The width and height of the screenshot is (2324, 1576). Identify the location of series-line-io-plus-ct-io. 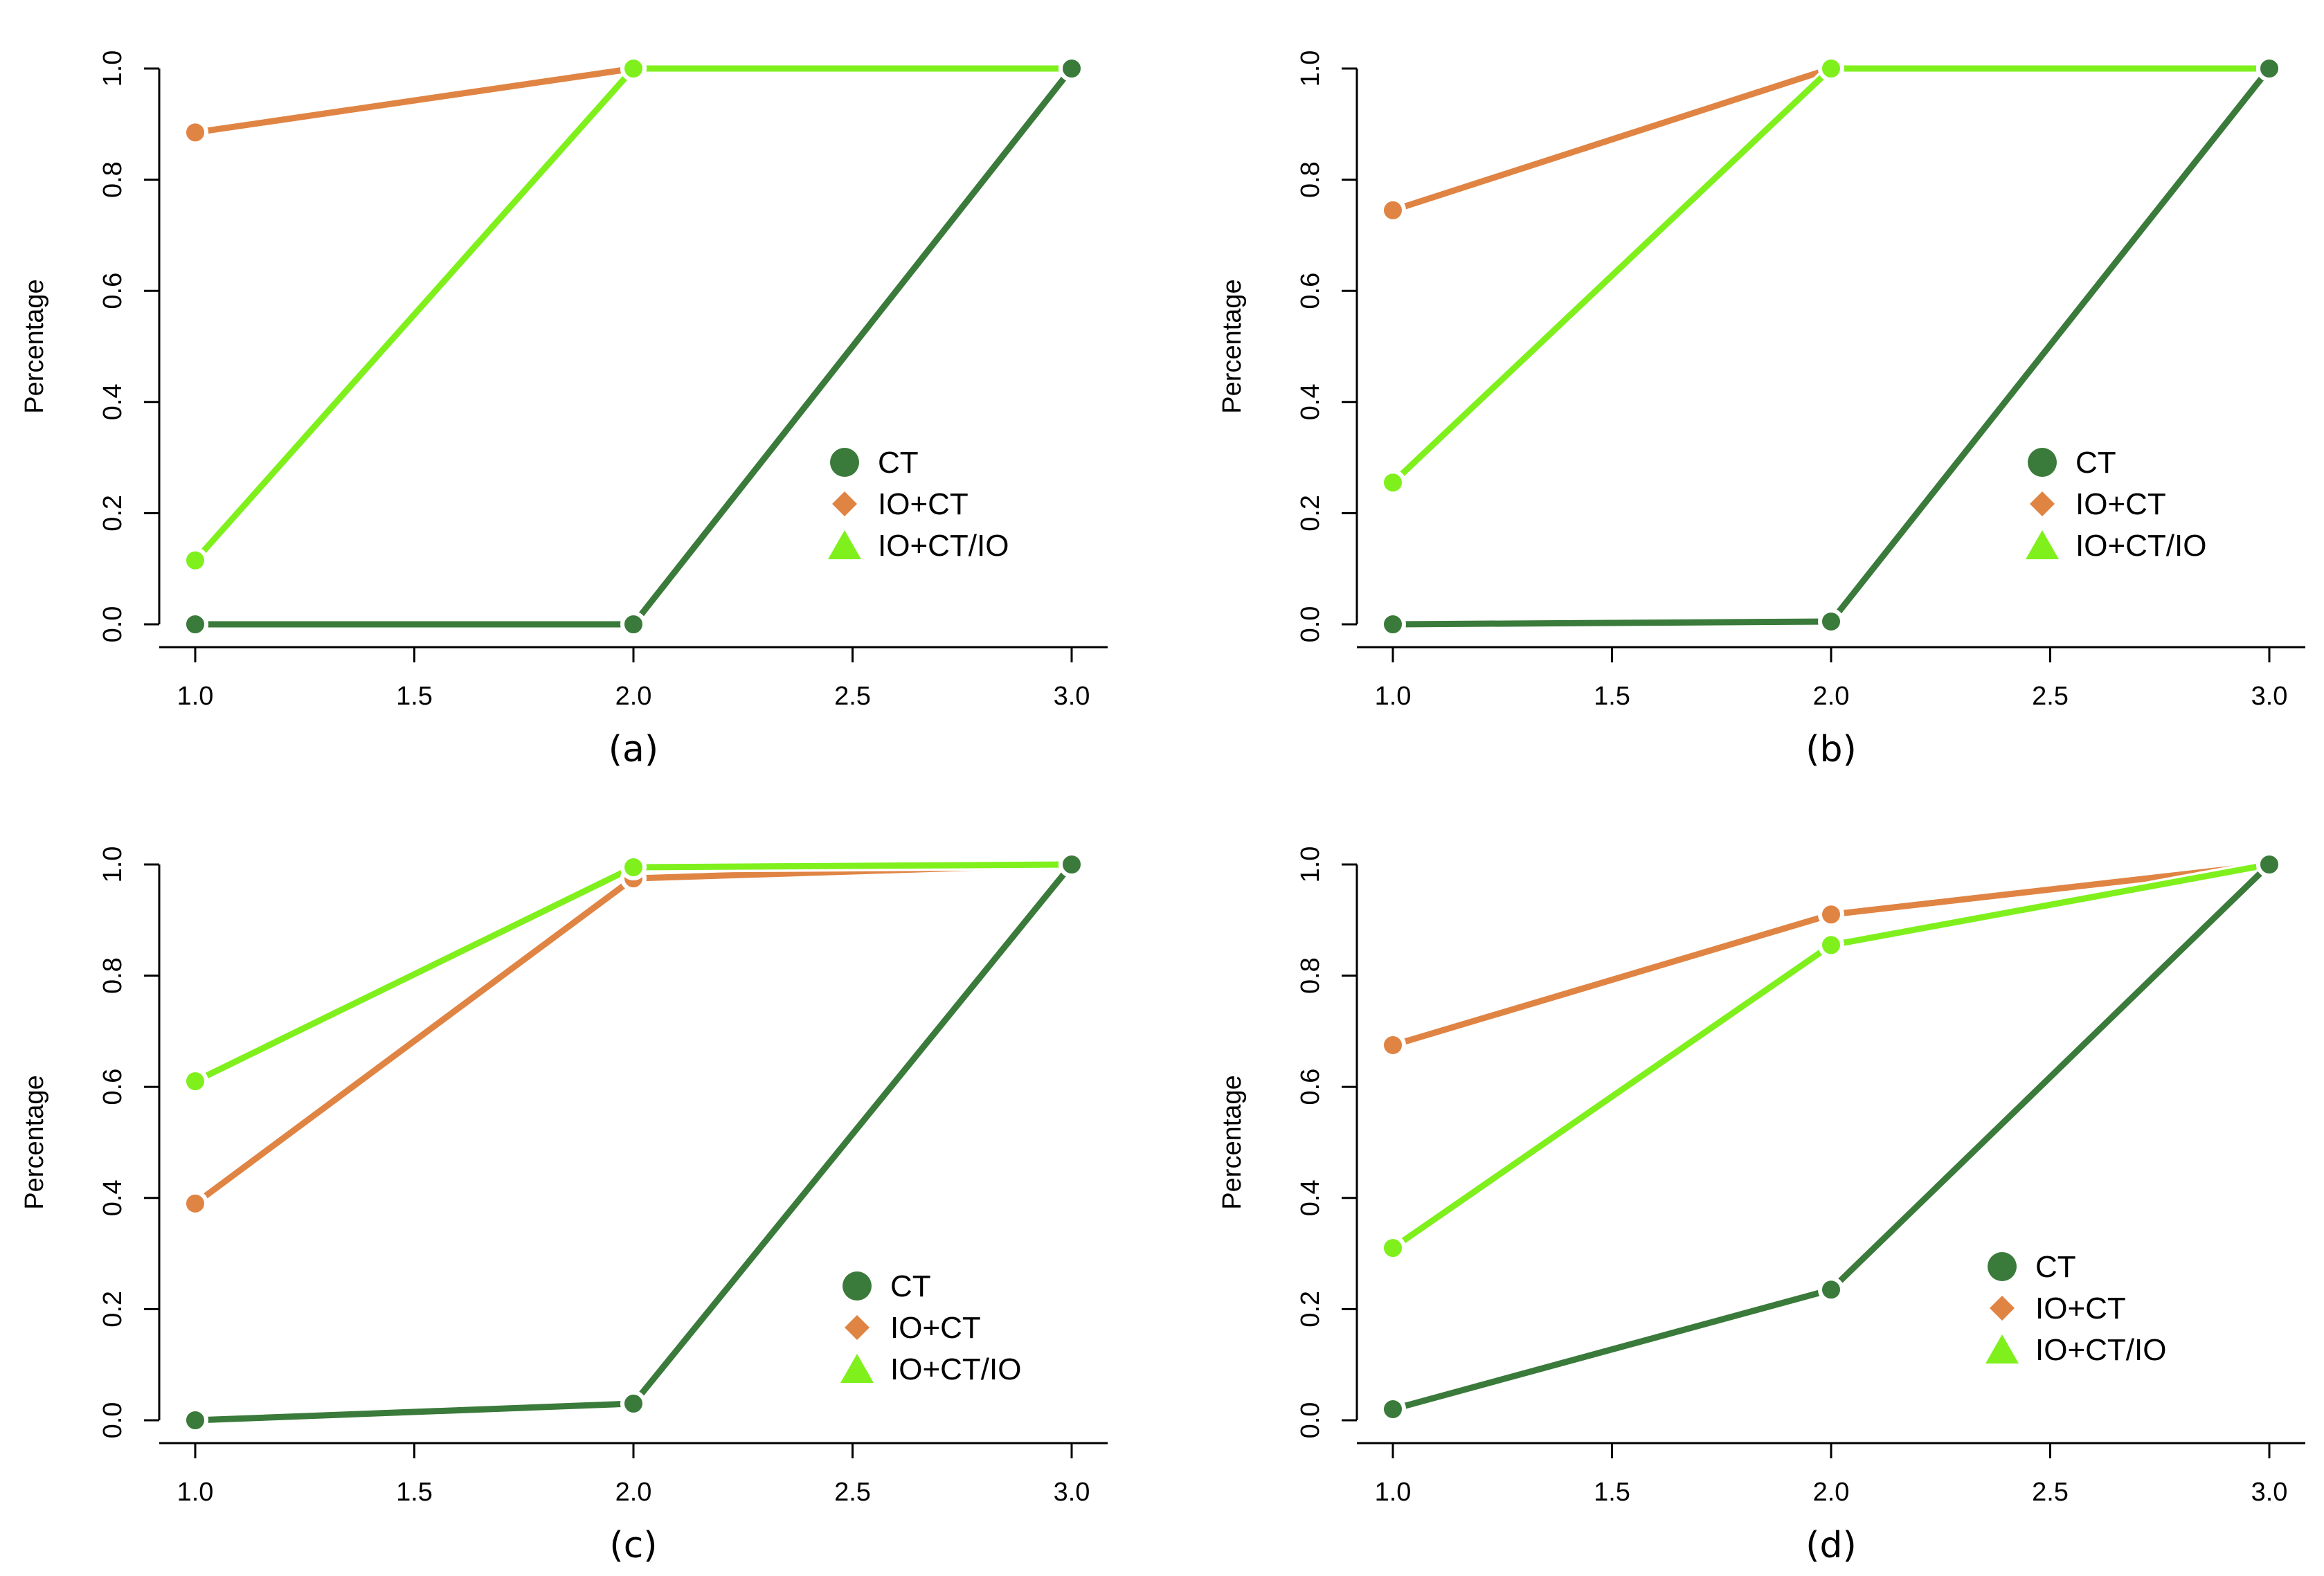
(633, 973).